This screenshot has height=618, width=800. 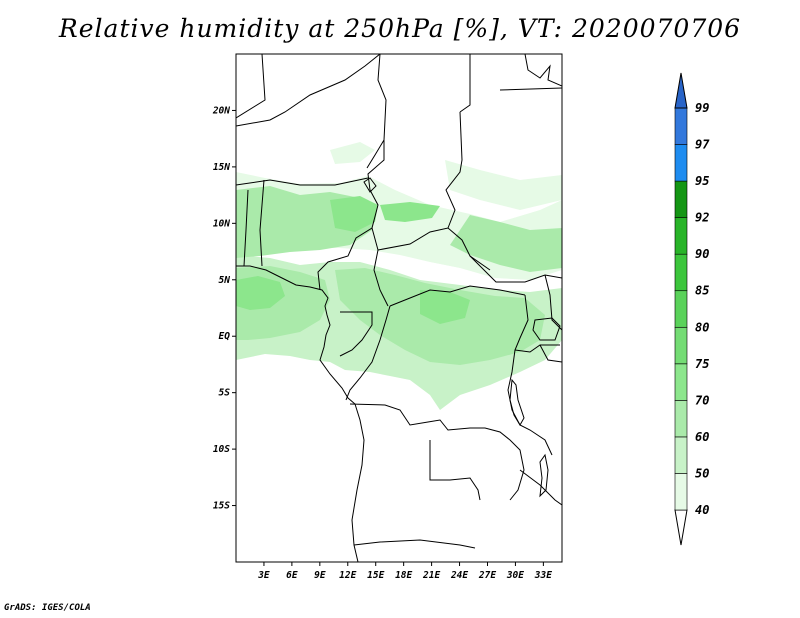 I want to click on lon-tick-label: 15E, so click(x=375, y=575).